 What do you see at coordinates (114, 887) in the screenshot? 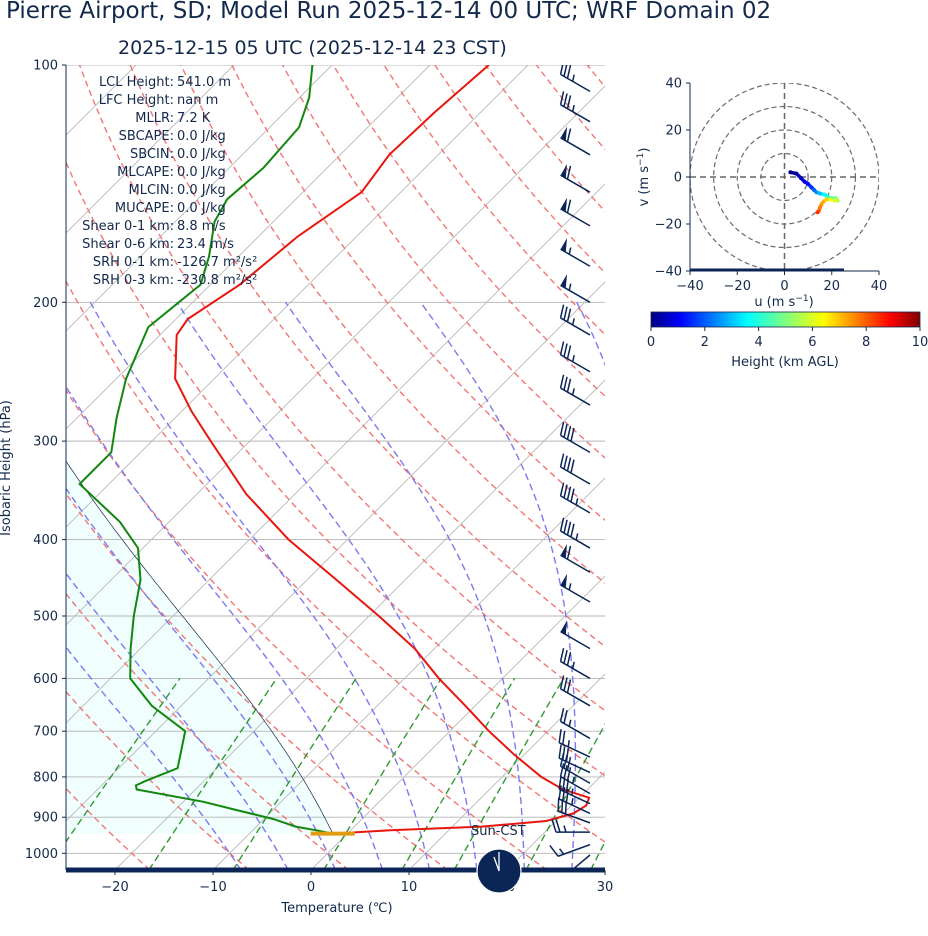
I see `x-tick-label: −20` at bounding box center [114, 887].